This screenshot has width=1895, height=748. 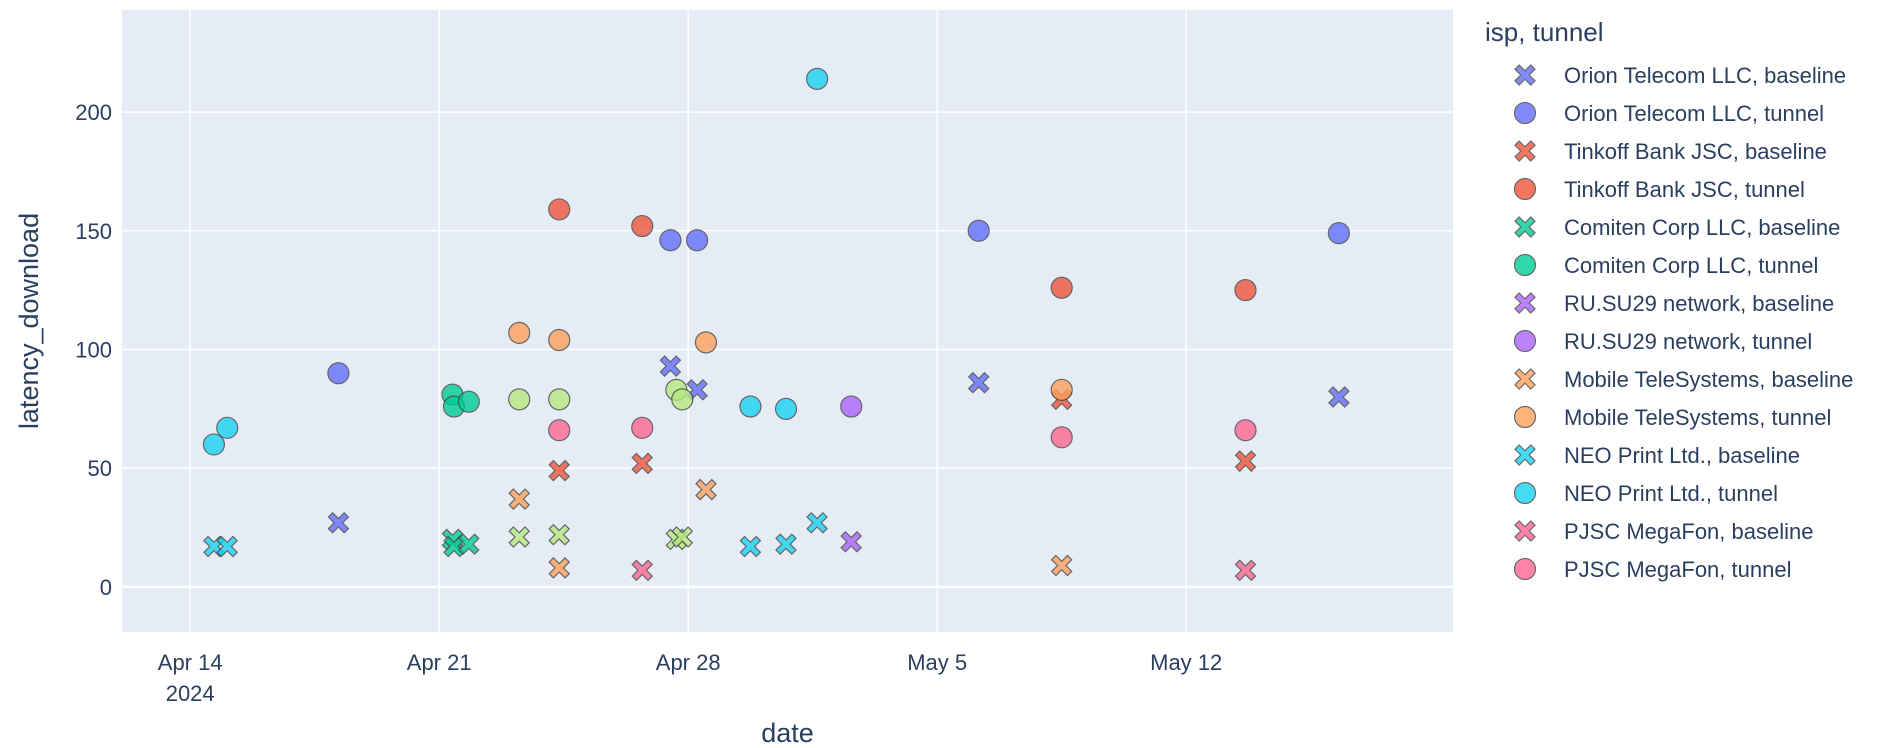 What do you see at coordinates (1544, 32) in the screenshot?
I see `legend-title: isp, tunnel` at bounding box center [1544, 32].